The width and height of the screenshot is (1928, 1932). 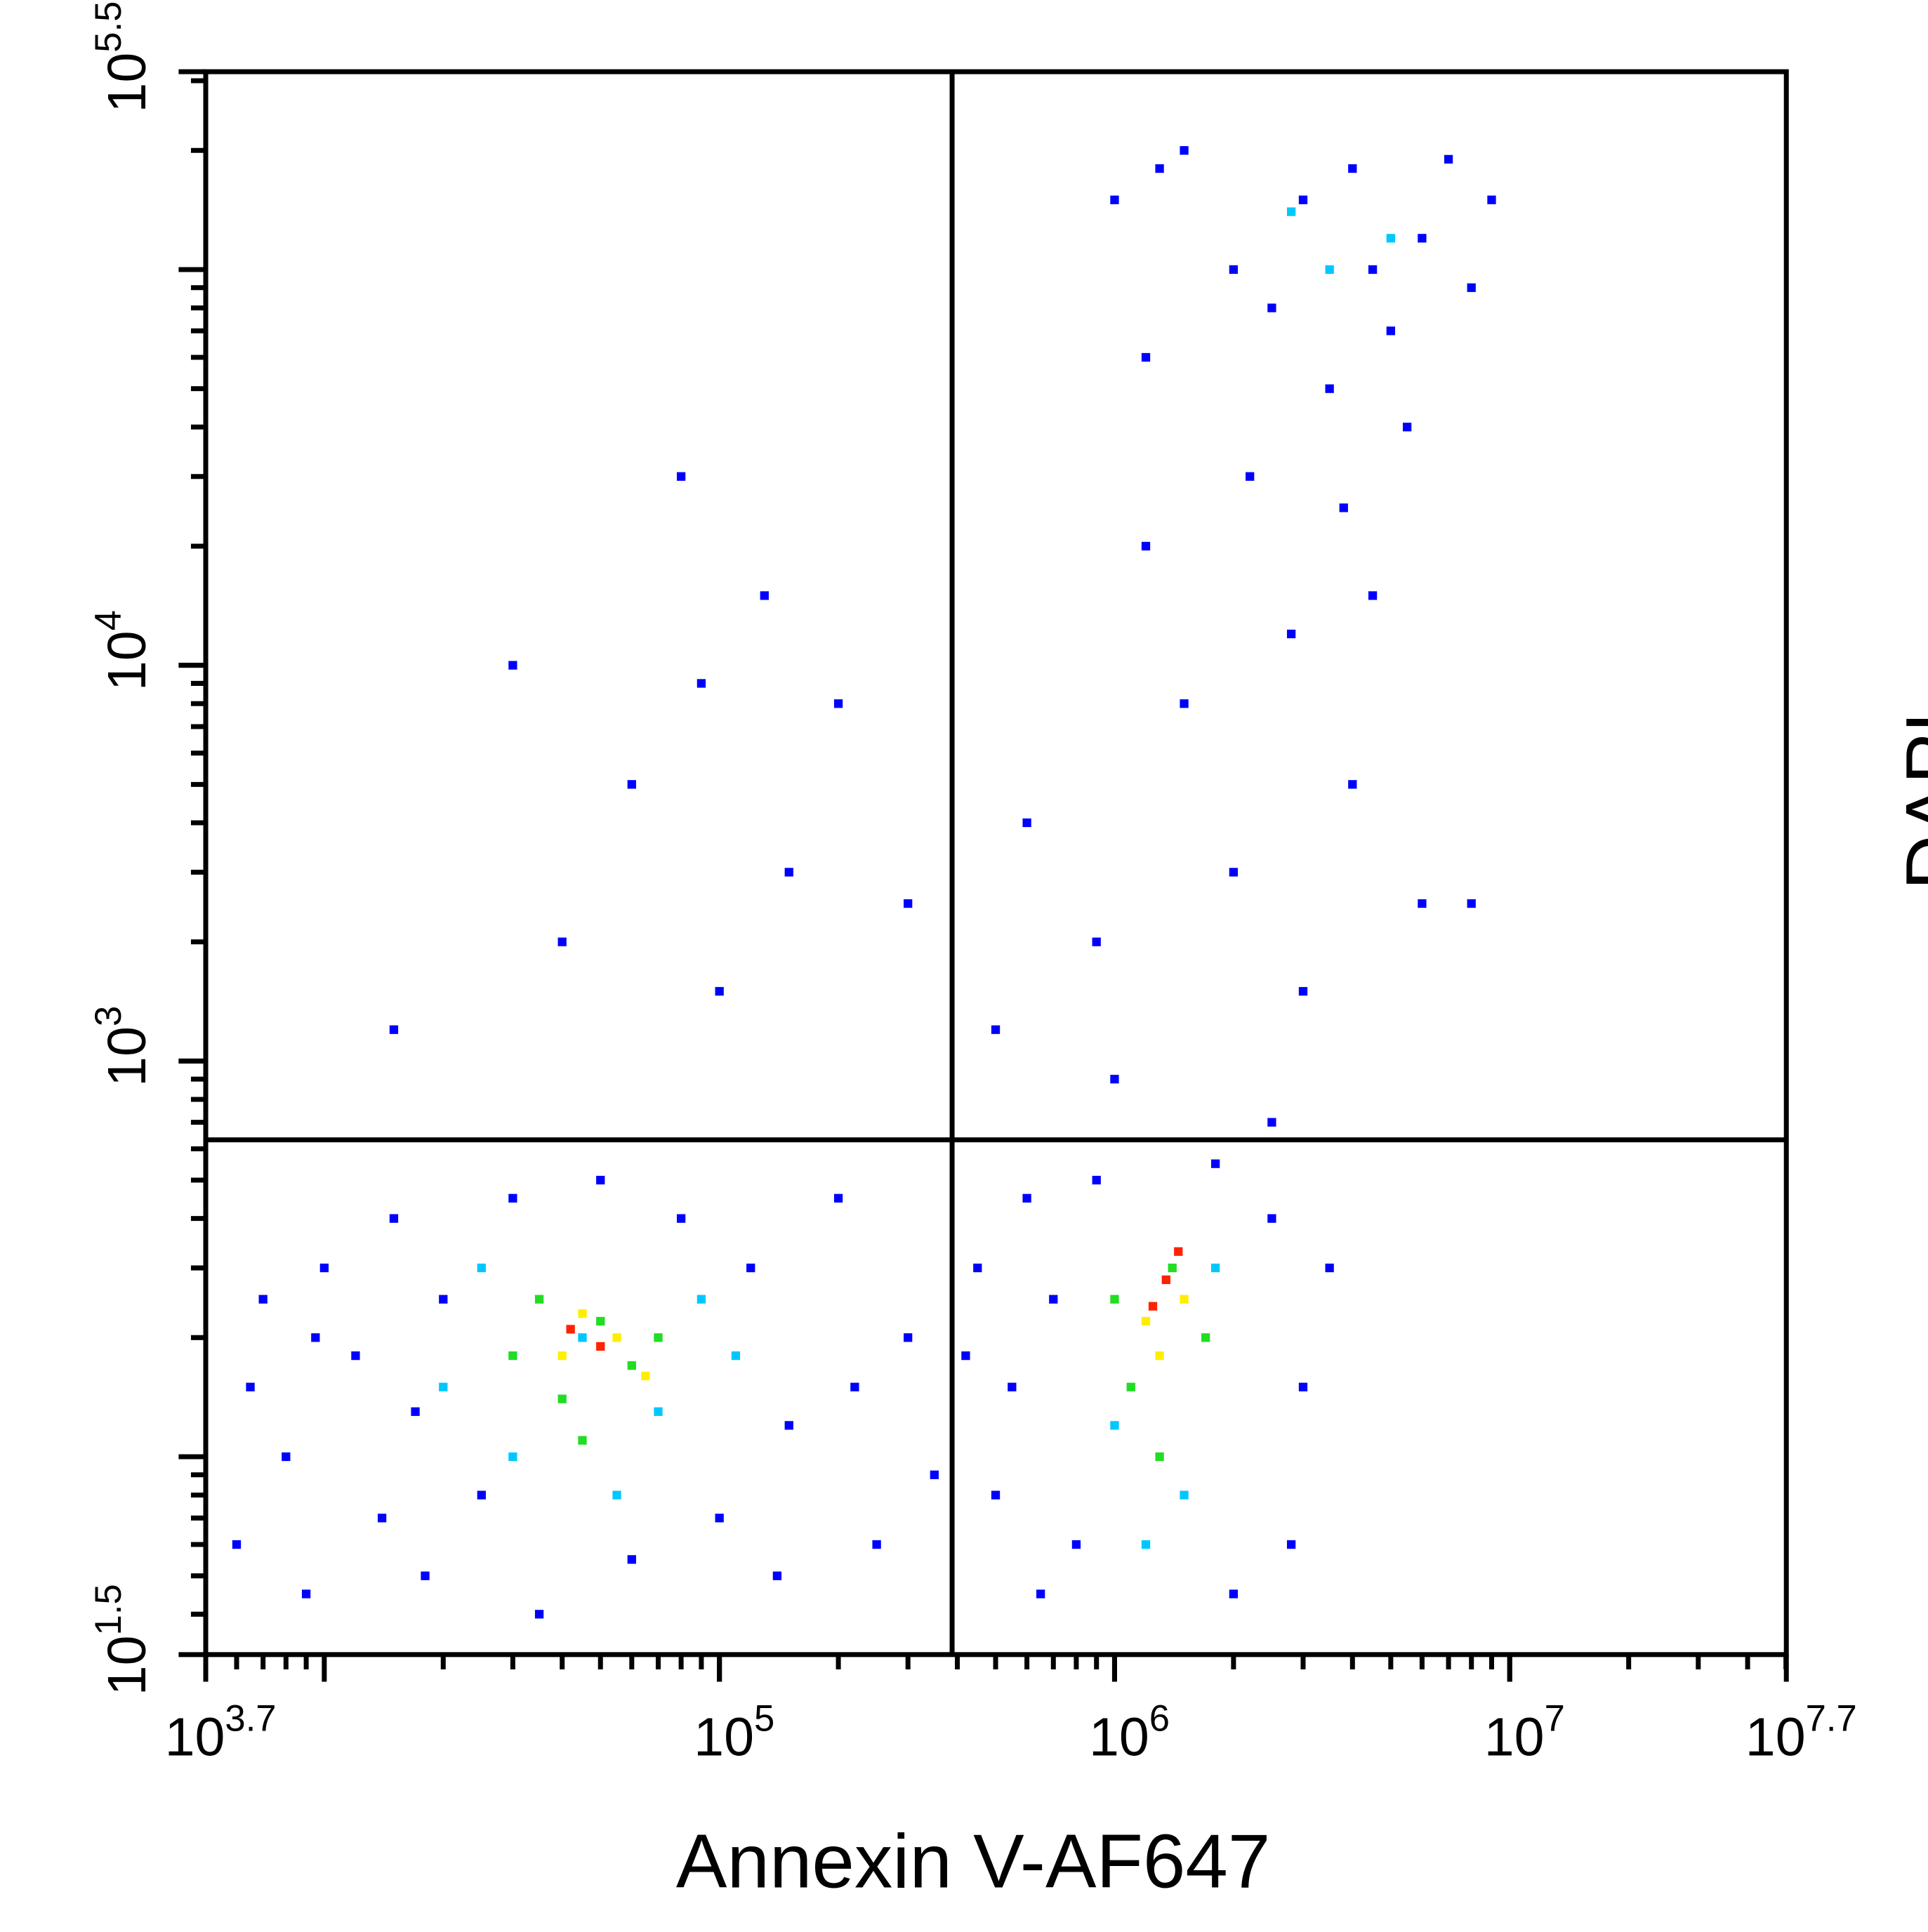 What do you see at coordinates (123, 650) in the screenshot?
I see `y-tick-label: 10⁴` at bounding box center [123, 650].